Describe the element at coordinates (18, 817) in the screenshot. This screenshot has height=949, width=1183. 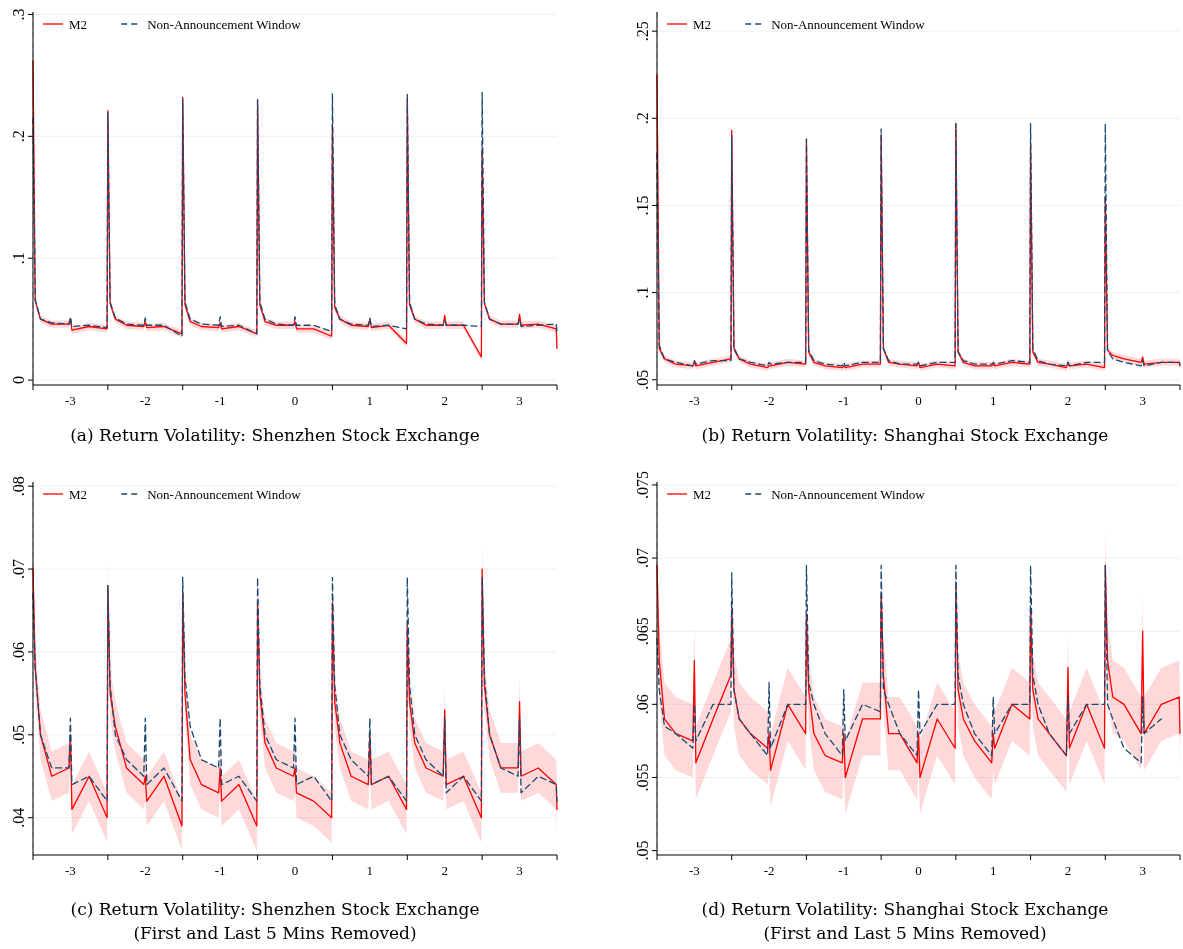
I see `y-tick-label: .04` at that location.